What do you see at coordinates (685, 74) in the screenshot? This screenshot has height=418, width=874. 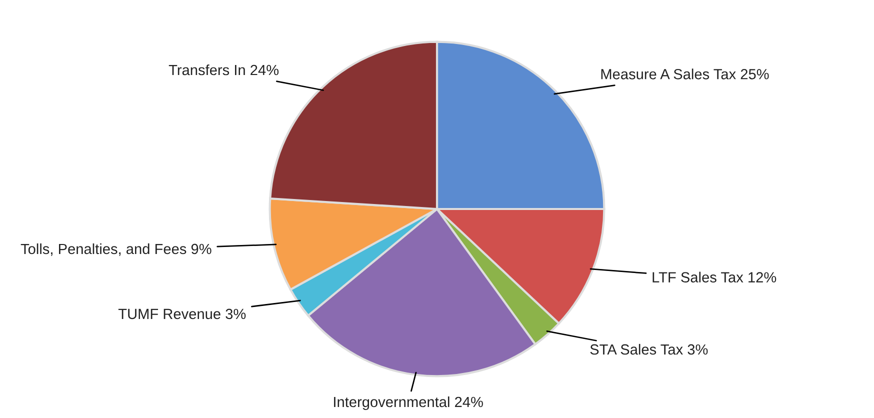 I see `slice-label: Measure A Sales Tax 25%` at bounding box center [685, 74].